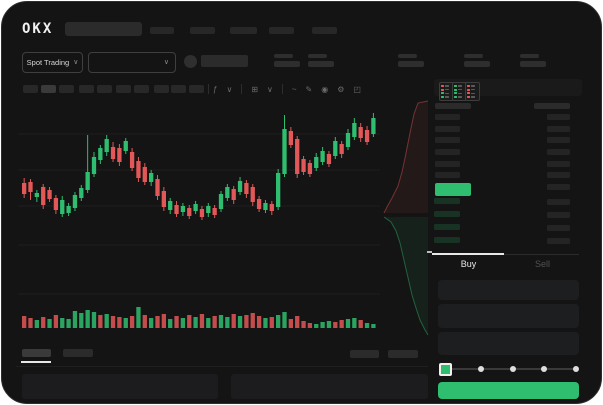 Image resolution: width=603 pixels, height=405 pixels. Describe the element at coordinates (78, 353) in the screenshot. I see `bottom-tab` at that location.